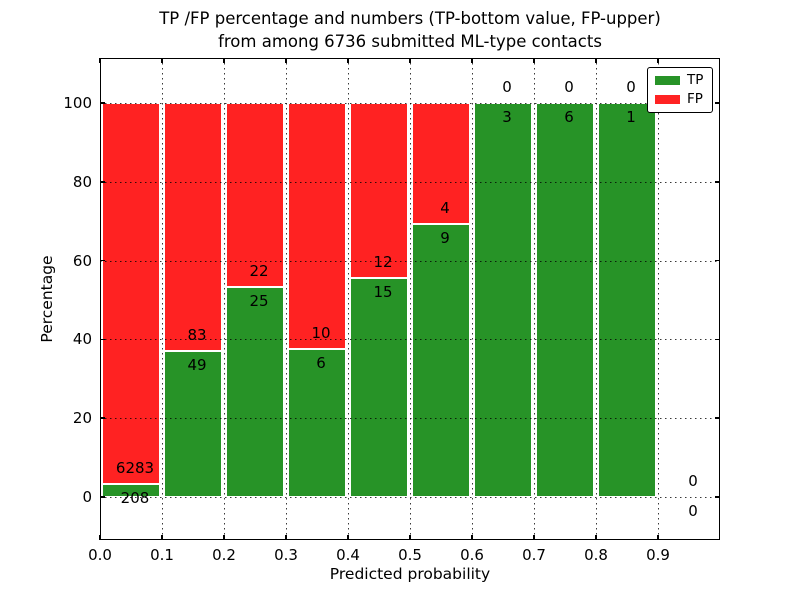  Describe the element at coordinates (695, 80) in the screenshot. I see `legend-label-tp: TP` at that location.